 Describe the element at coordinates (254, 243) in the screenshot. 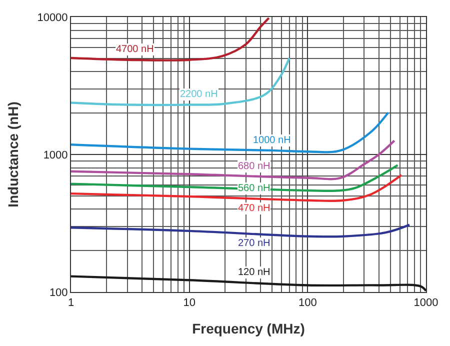

I see `series-label: 270 nH` at that location.